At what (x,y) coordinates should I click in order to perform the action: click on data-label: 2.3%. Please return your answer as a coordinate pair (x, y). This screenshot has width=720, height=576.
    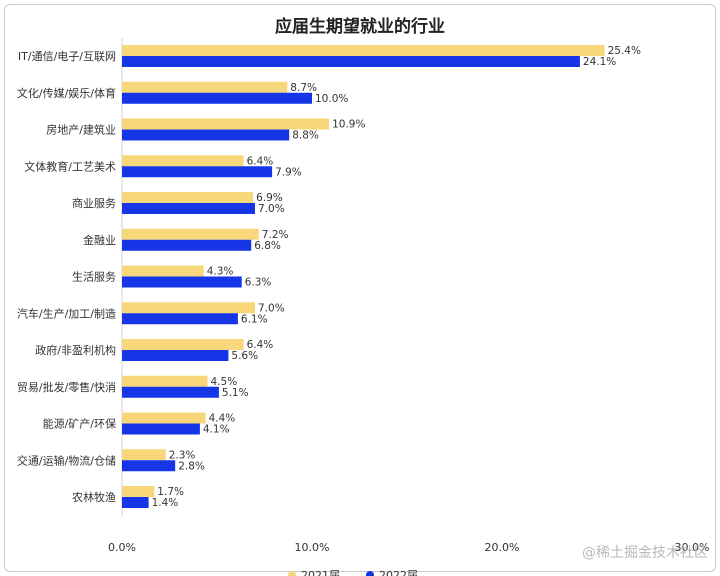
    Looking at the image, I should click on (182, 455).